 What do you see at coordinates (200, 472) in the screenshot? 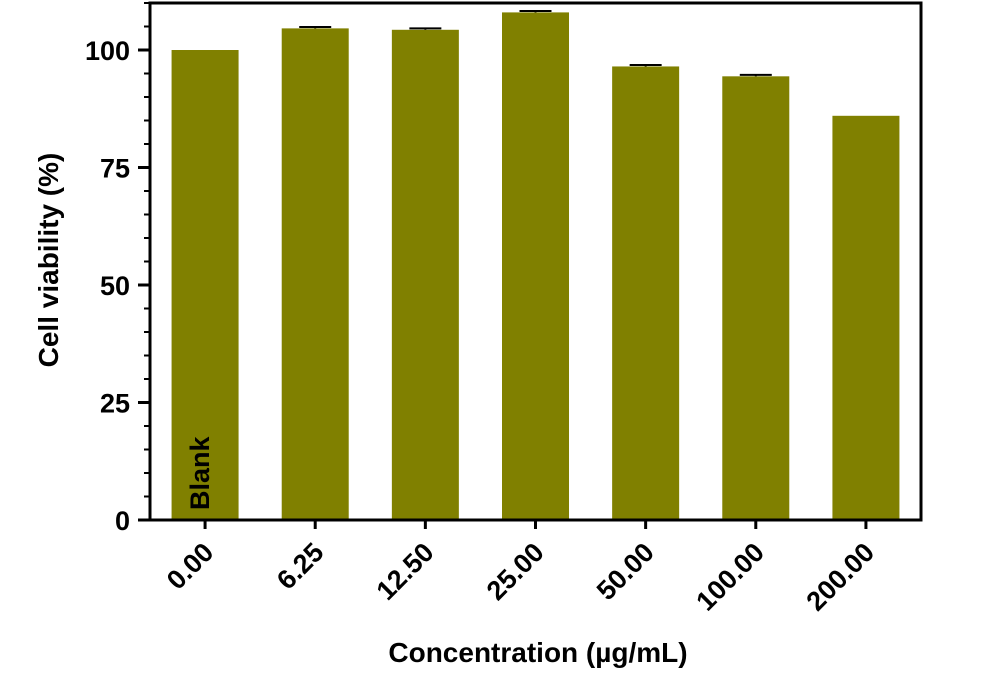
I see `bar-annotation-blank: Blank` at bounding box center [200, 472].